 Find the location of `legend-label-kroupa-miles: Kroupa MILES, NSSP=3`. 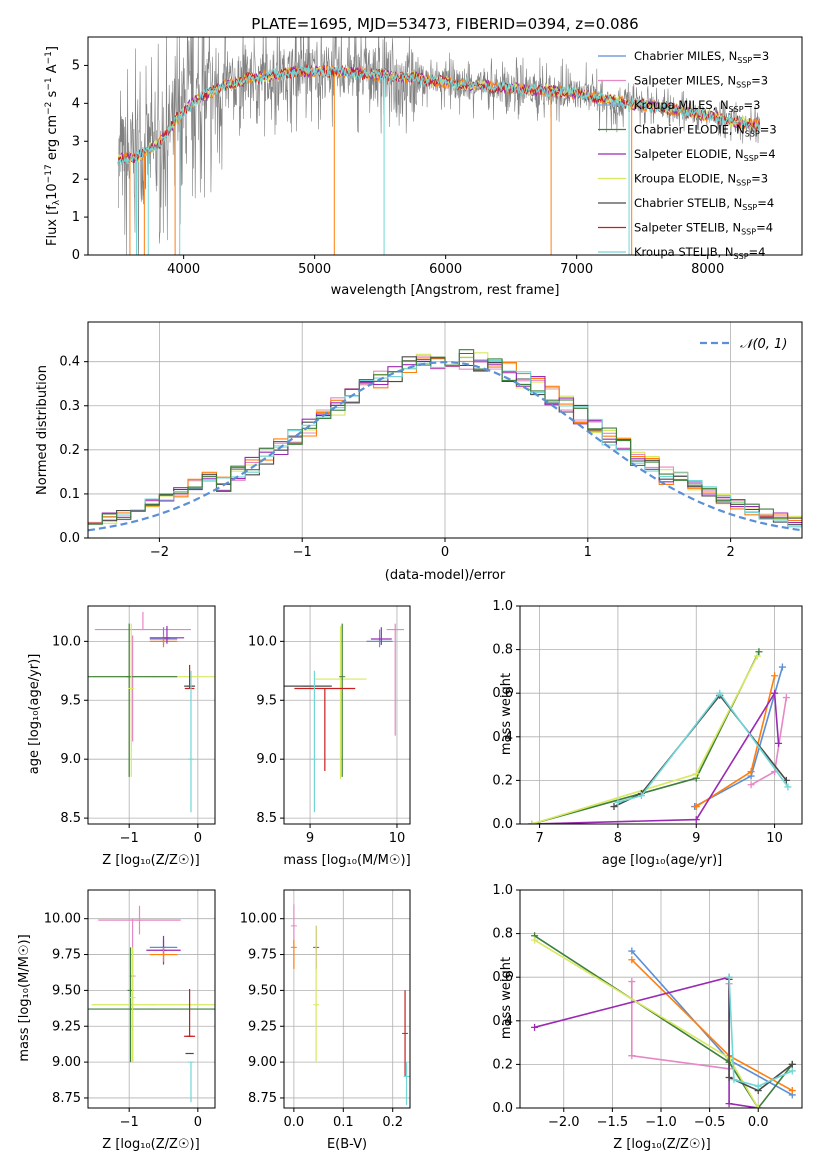

legend-label-kroupa-miles: Kroupa MILES, NSSP=3 is located at coordinates (697, 106).